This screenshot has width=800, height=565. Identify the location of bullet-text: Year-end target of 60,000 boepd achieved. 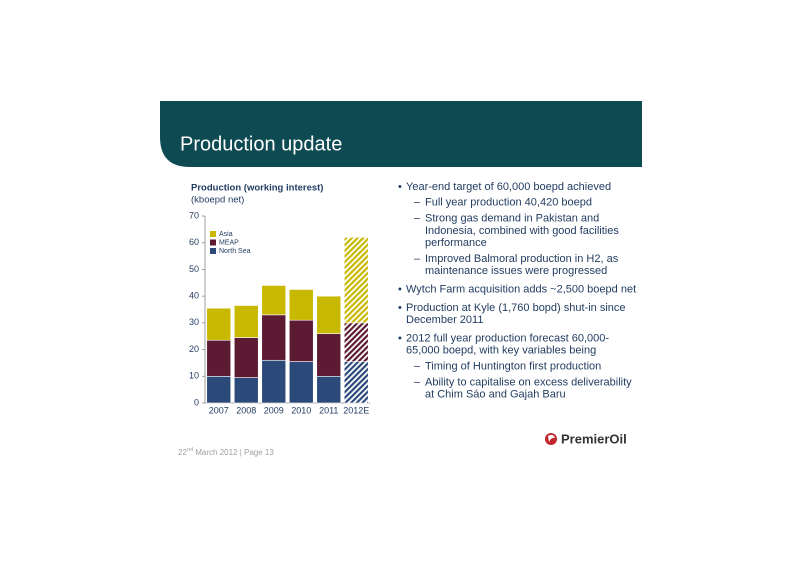
(508, 187).